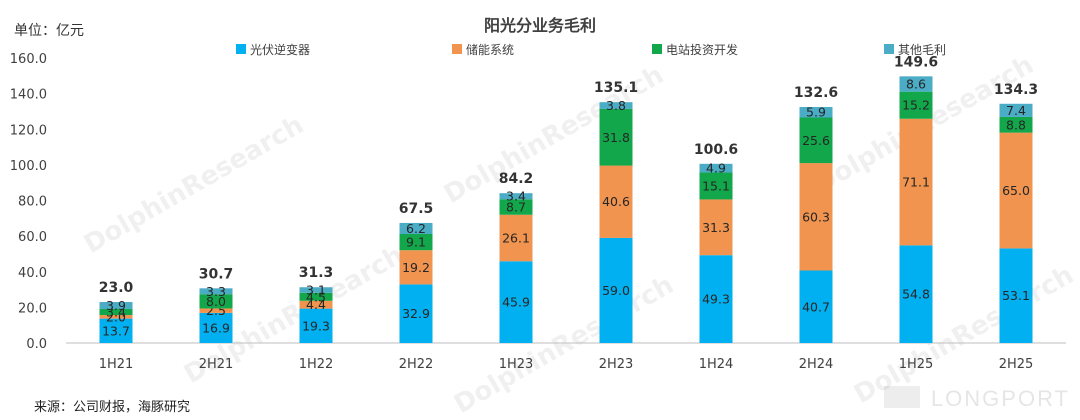  What do you see at coordinates (916, 364) in the screenshot?
I see `x-tick-label: 1H25` at bounding box center [916, 364].